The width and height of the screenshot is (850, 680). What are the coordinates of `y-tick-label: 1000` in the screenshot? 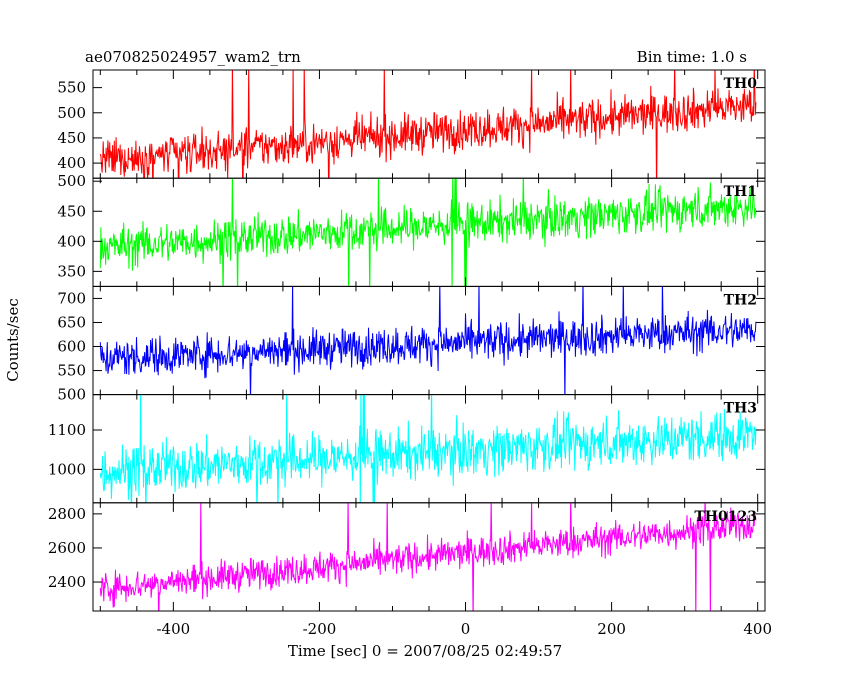 It's located at (67, 469).